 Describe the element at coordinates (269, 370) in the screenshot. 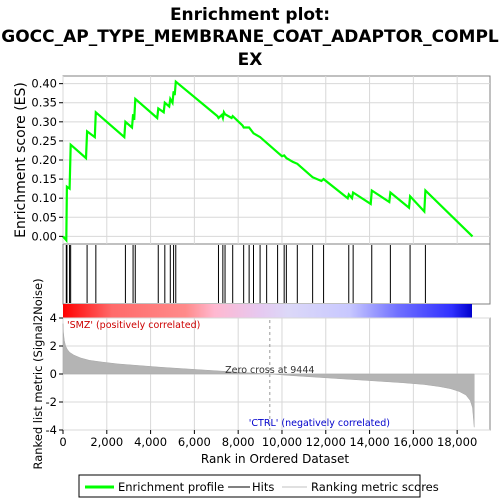

I see `zero-cross-label: Zero cross at 9444` at that location.